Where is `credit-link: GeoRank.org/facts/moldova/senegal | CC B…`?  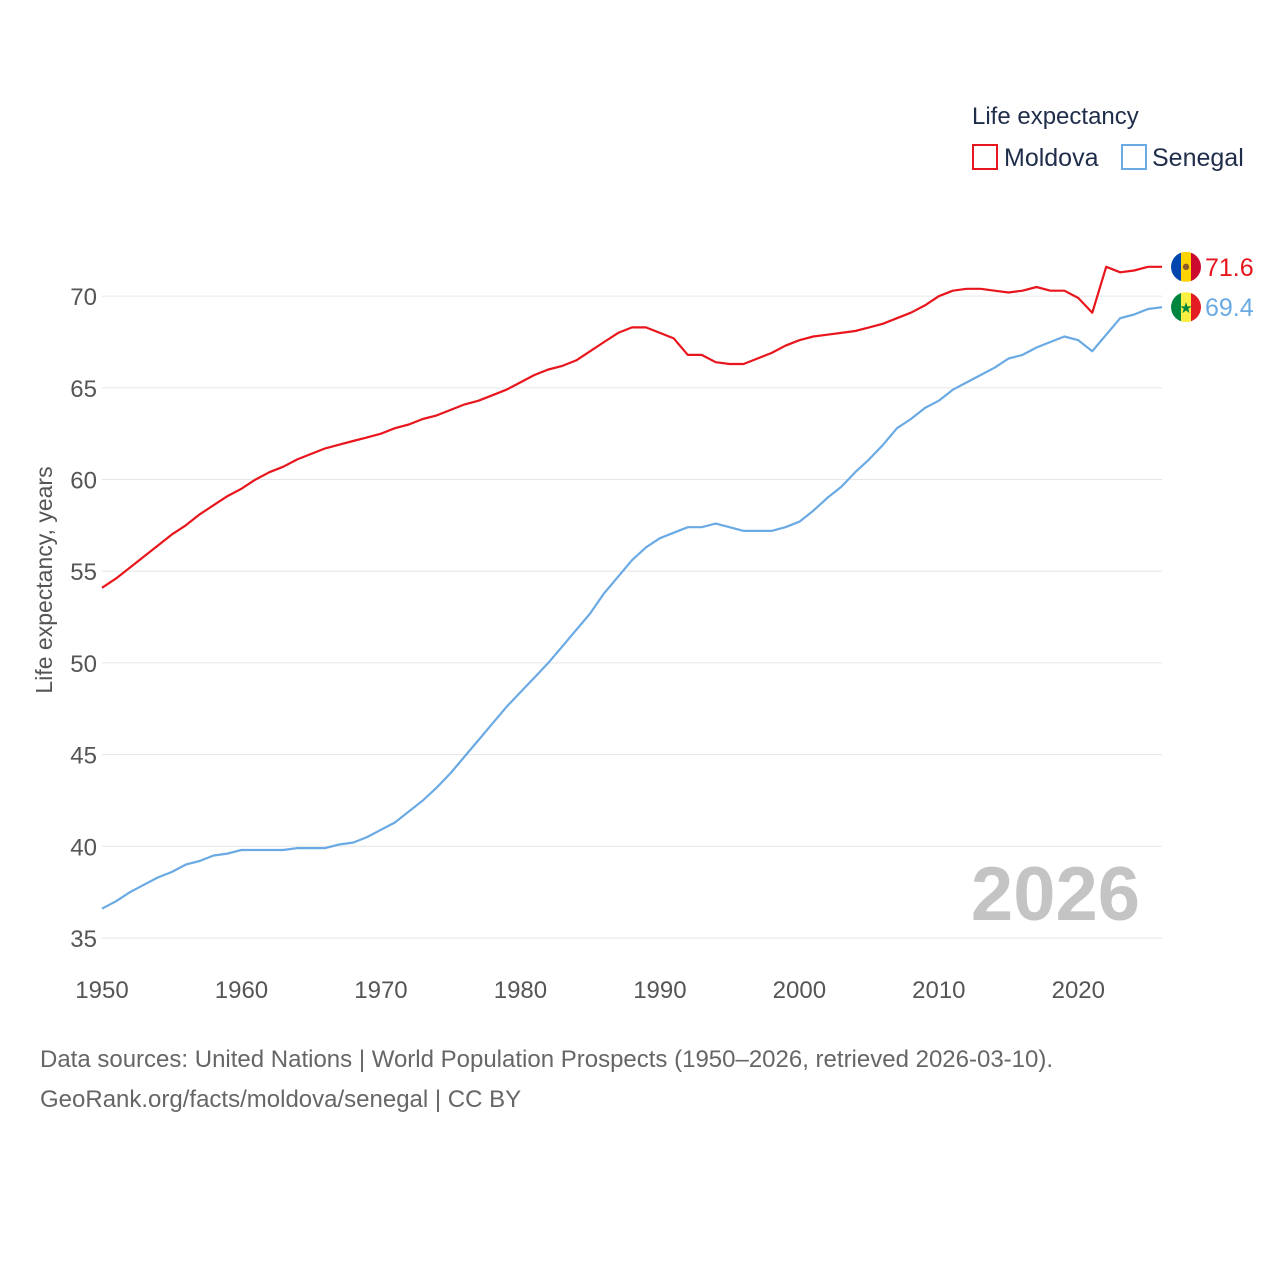
credit-link: GeoRank.org/facts/moldova/senegal | CC B… is located at coordinates (281, 1099).